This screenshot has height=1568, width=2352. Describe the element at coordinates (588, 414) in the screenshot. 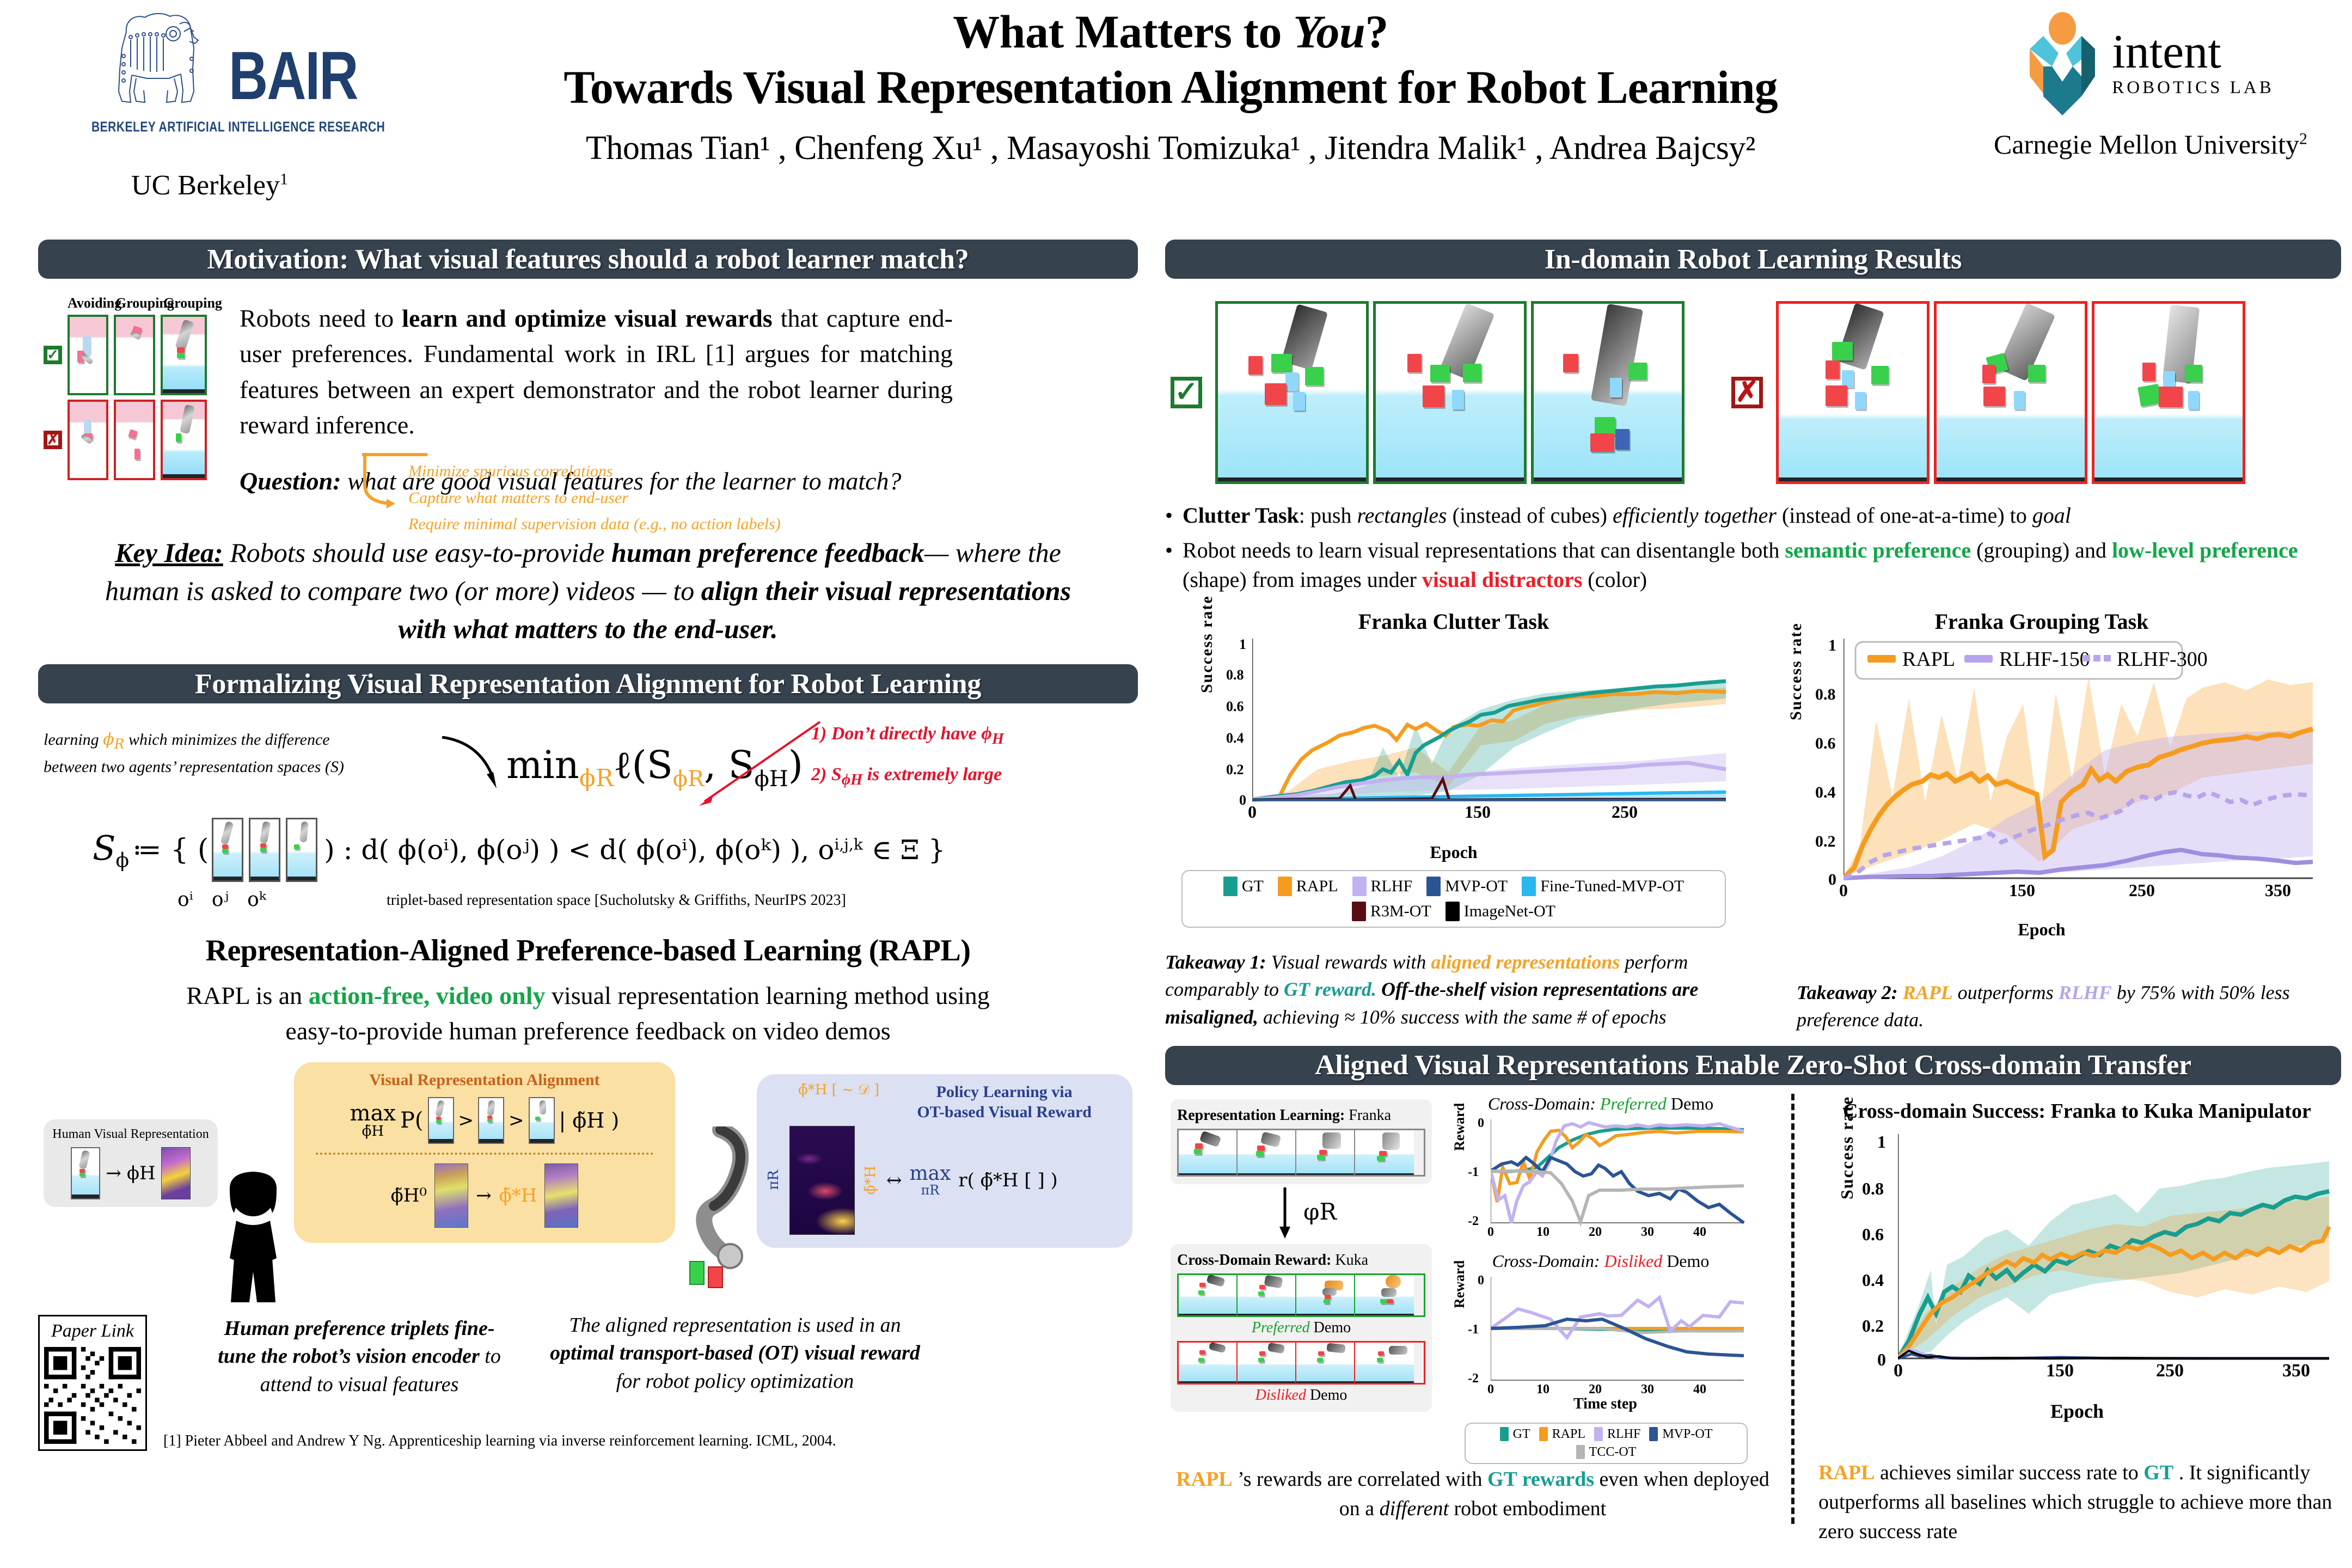

I see `motivation-content: Avoiding Grouping Grouping ✓` at that location.